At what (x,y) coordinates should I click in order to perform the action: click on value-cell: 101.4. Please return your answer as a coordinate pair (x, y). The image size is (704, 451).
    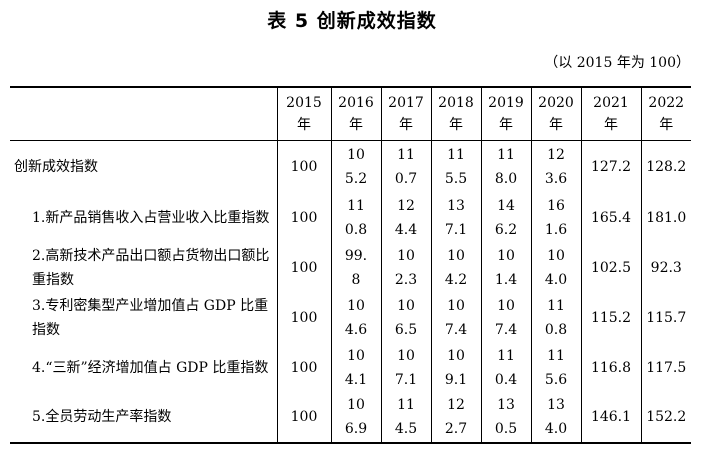
    Looking at the image, I should click on (505, 267).